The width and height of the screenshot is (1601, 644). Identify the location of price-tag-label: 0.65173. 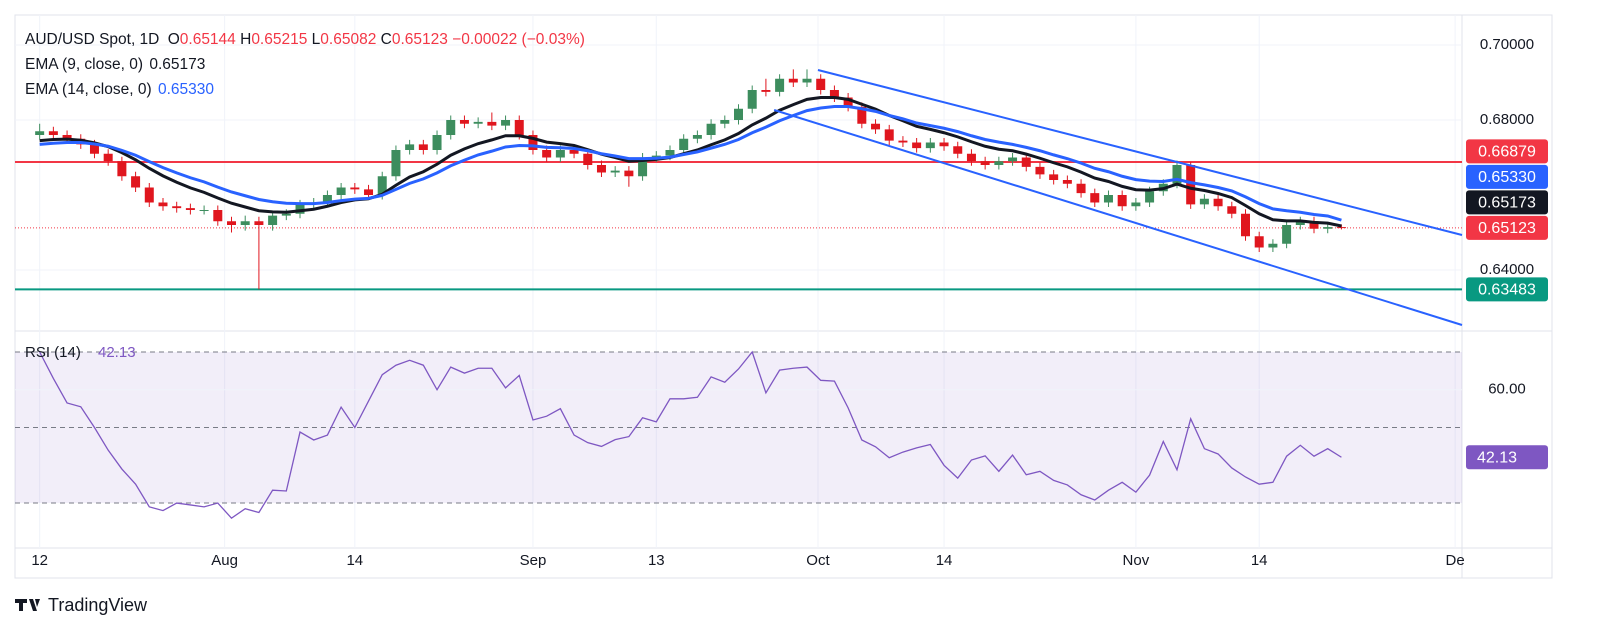
(1507, 203).